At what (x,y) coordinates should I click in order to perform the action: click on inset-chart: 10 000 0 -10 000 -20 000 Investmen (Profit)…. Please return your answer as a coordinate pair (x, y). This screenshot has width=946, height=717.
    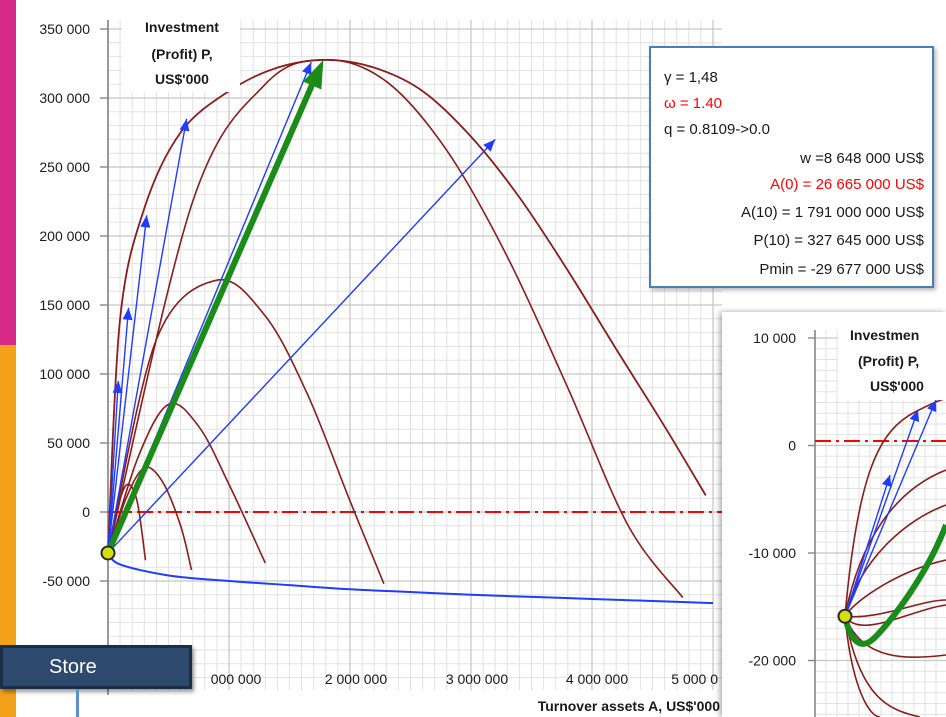
    Looking at the image, I should click on (834, 514).